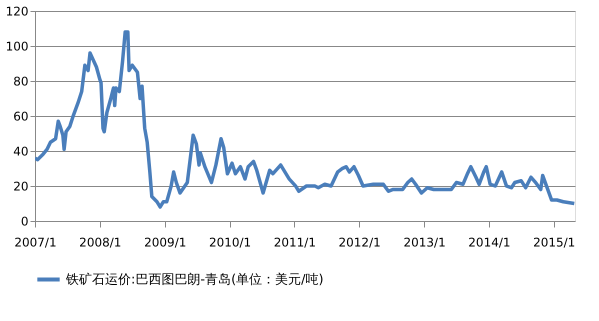 This screenshot has height=321, width=599. I want to click on y-tick-label: 60, so click(20, 117).